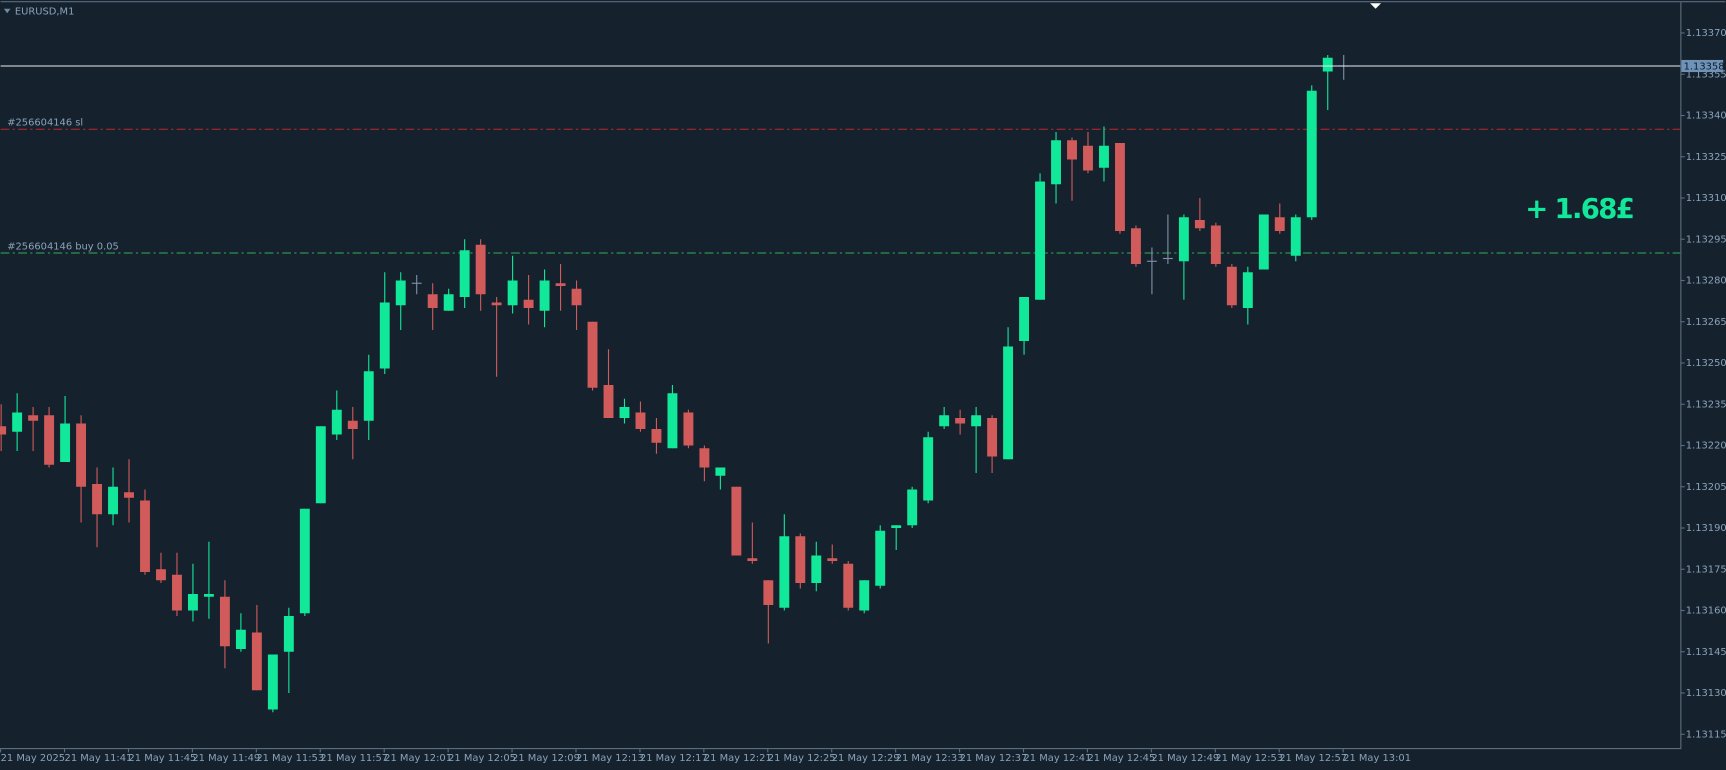 Image resolution: width=1726 pixels, height=770 pixels. What do you see at coordinates (930, 758) in the screenshot?
I see `x-tick-label: 21 May 12:33` at bounding box center [930, 758].